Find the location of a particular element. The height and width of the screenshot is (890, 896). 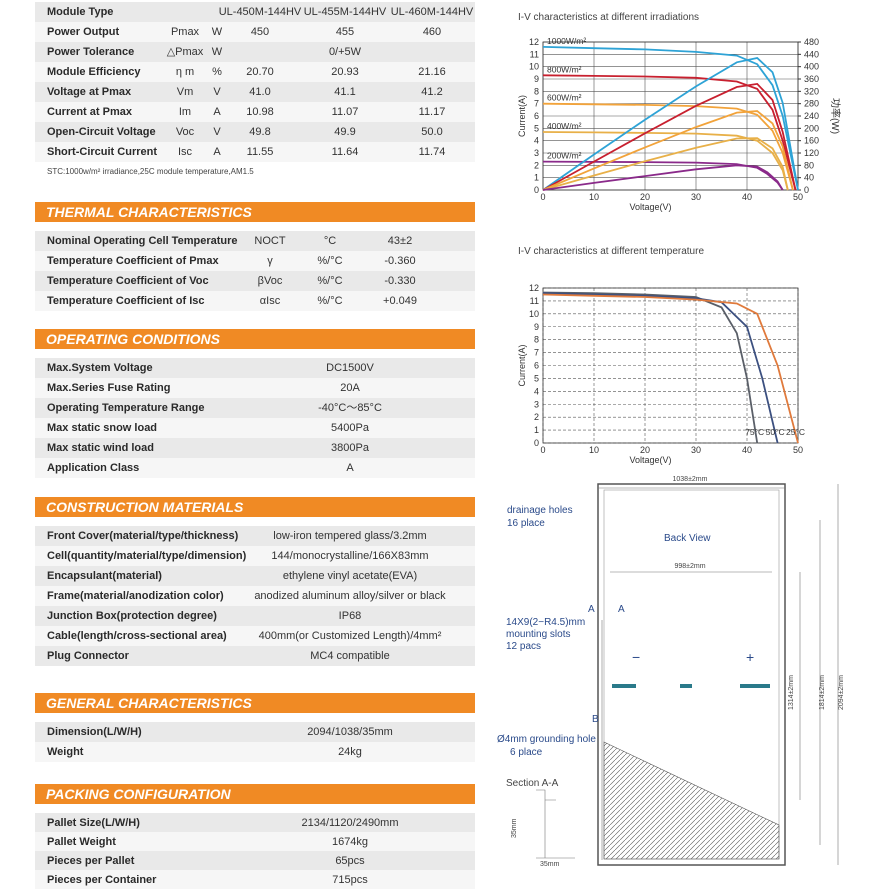

row-value: MC4 compatible is located at coordinates (350, 656).